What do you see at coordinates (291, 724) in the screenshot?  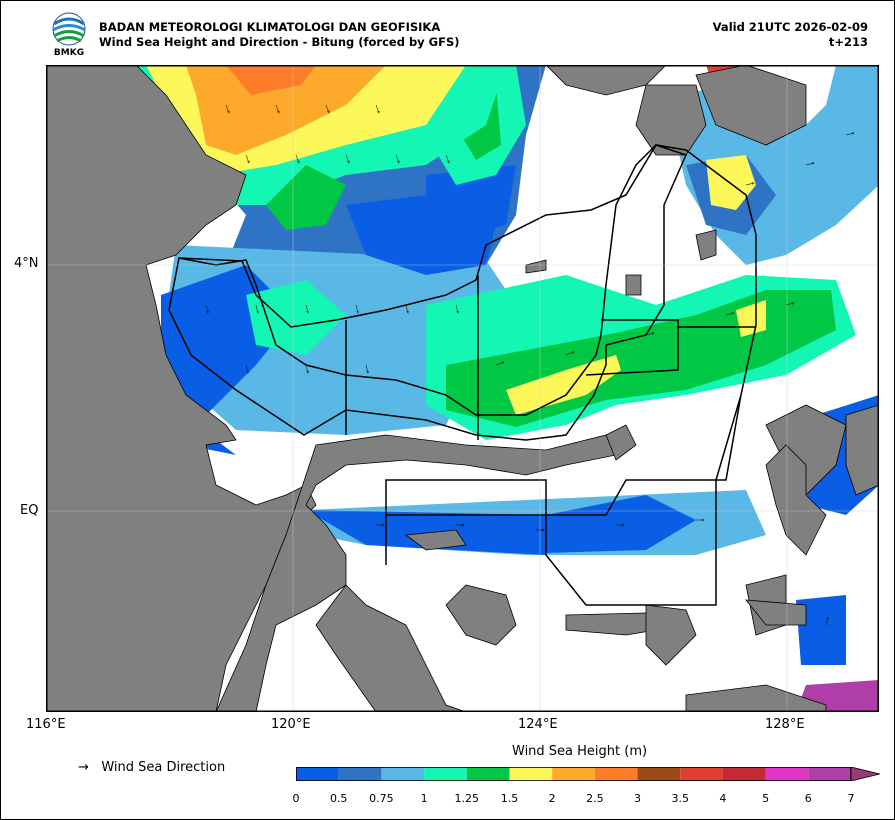 I see `lon-label-120e: 120°E` at bounding box center [291, 724].